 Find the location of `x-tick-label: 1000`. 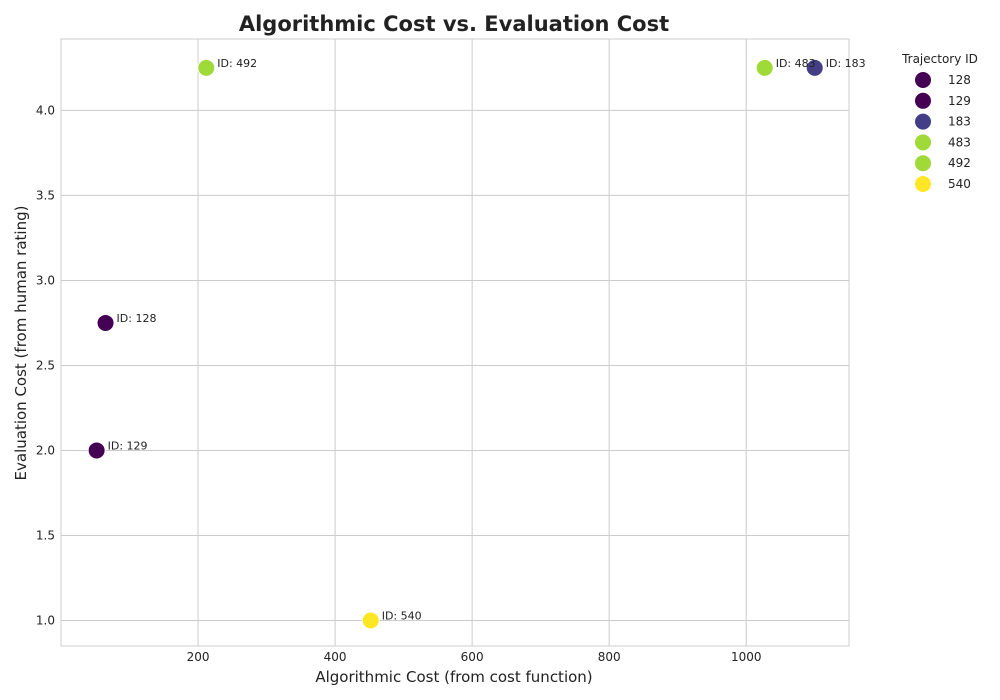

x-tick-label: 1000 is located at coordinates (746, 657).